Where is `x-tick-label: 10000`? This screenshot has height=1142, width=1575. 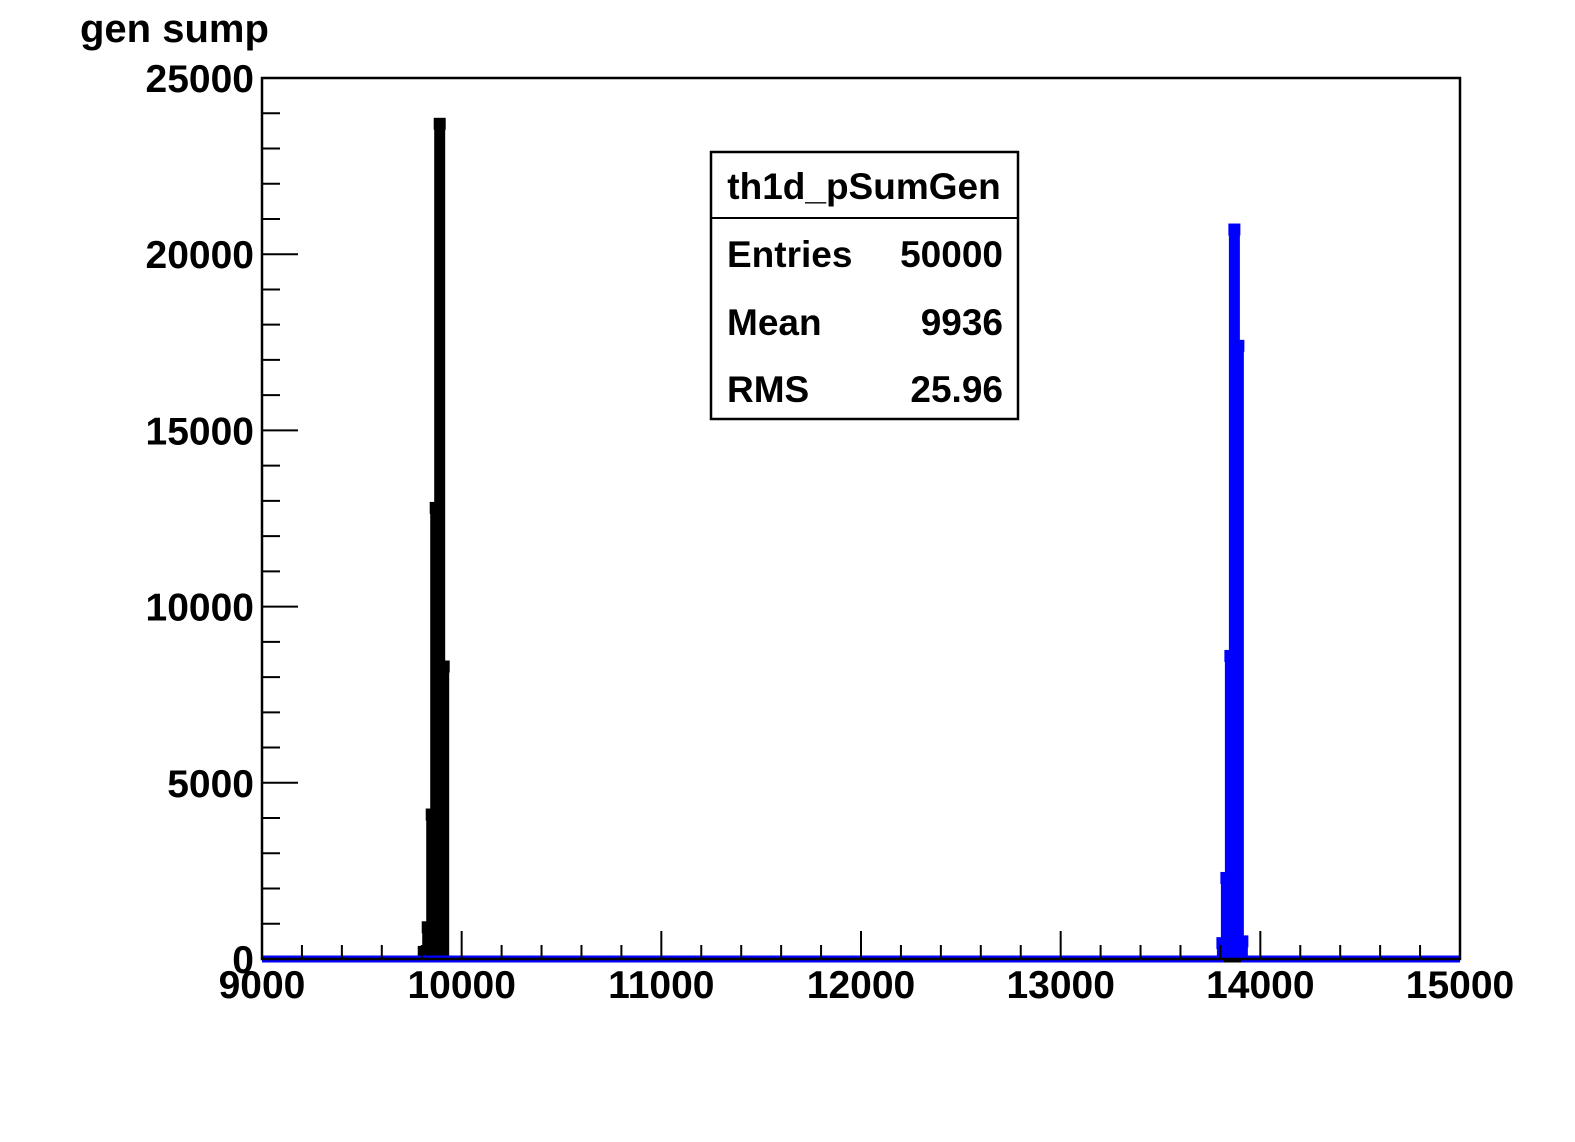 x-tick-label: 10000 is located at coordinates (461, 985).